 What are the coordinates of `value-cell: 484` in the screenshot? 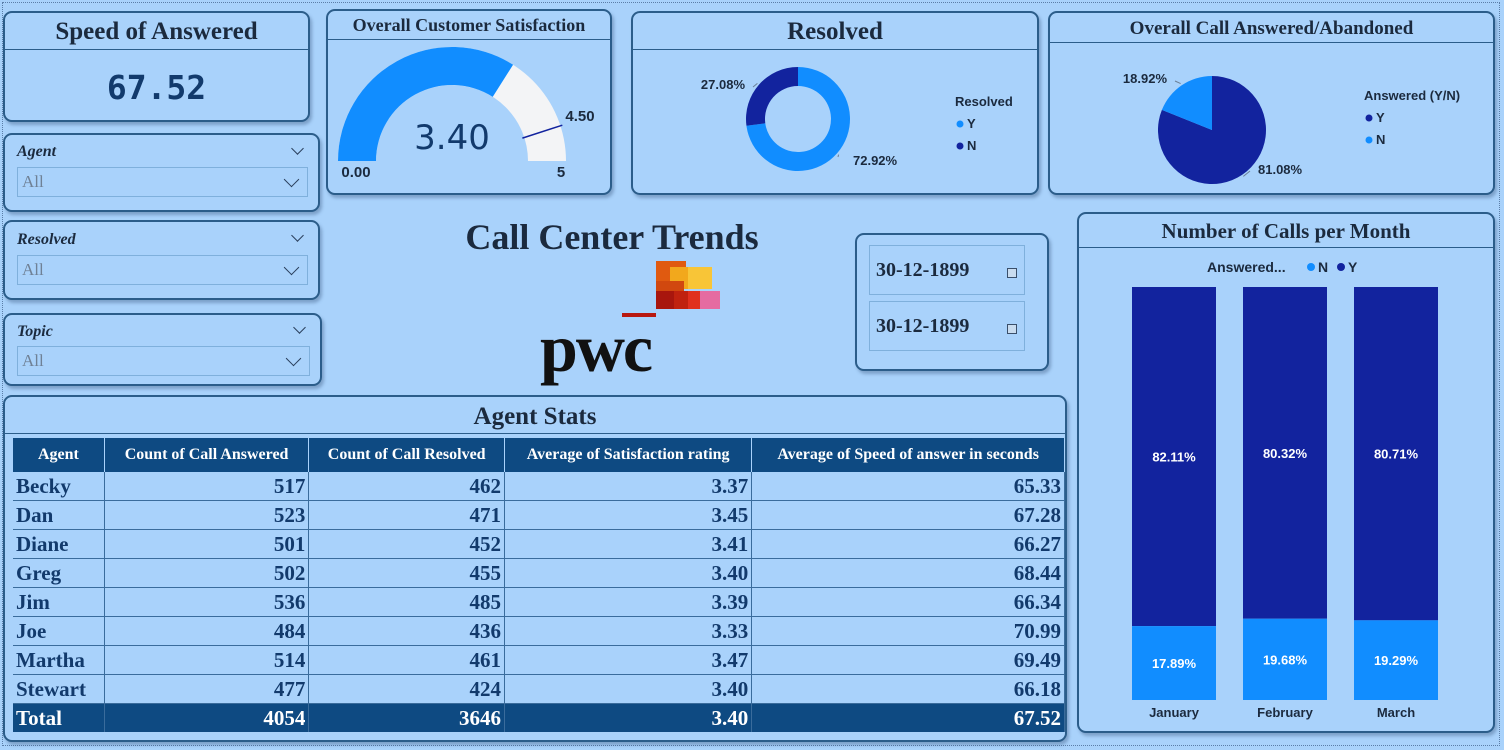 It's located at (207, 631).